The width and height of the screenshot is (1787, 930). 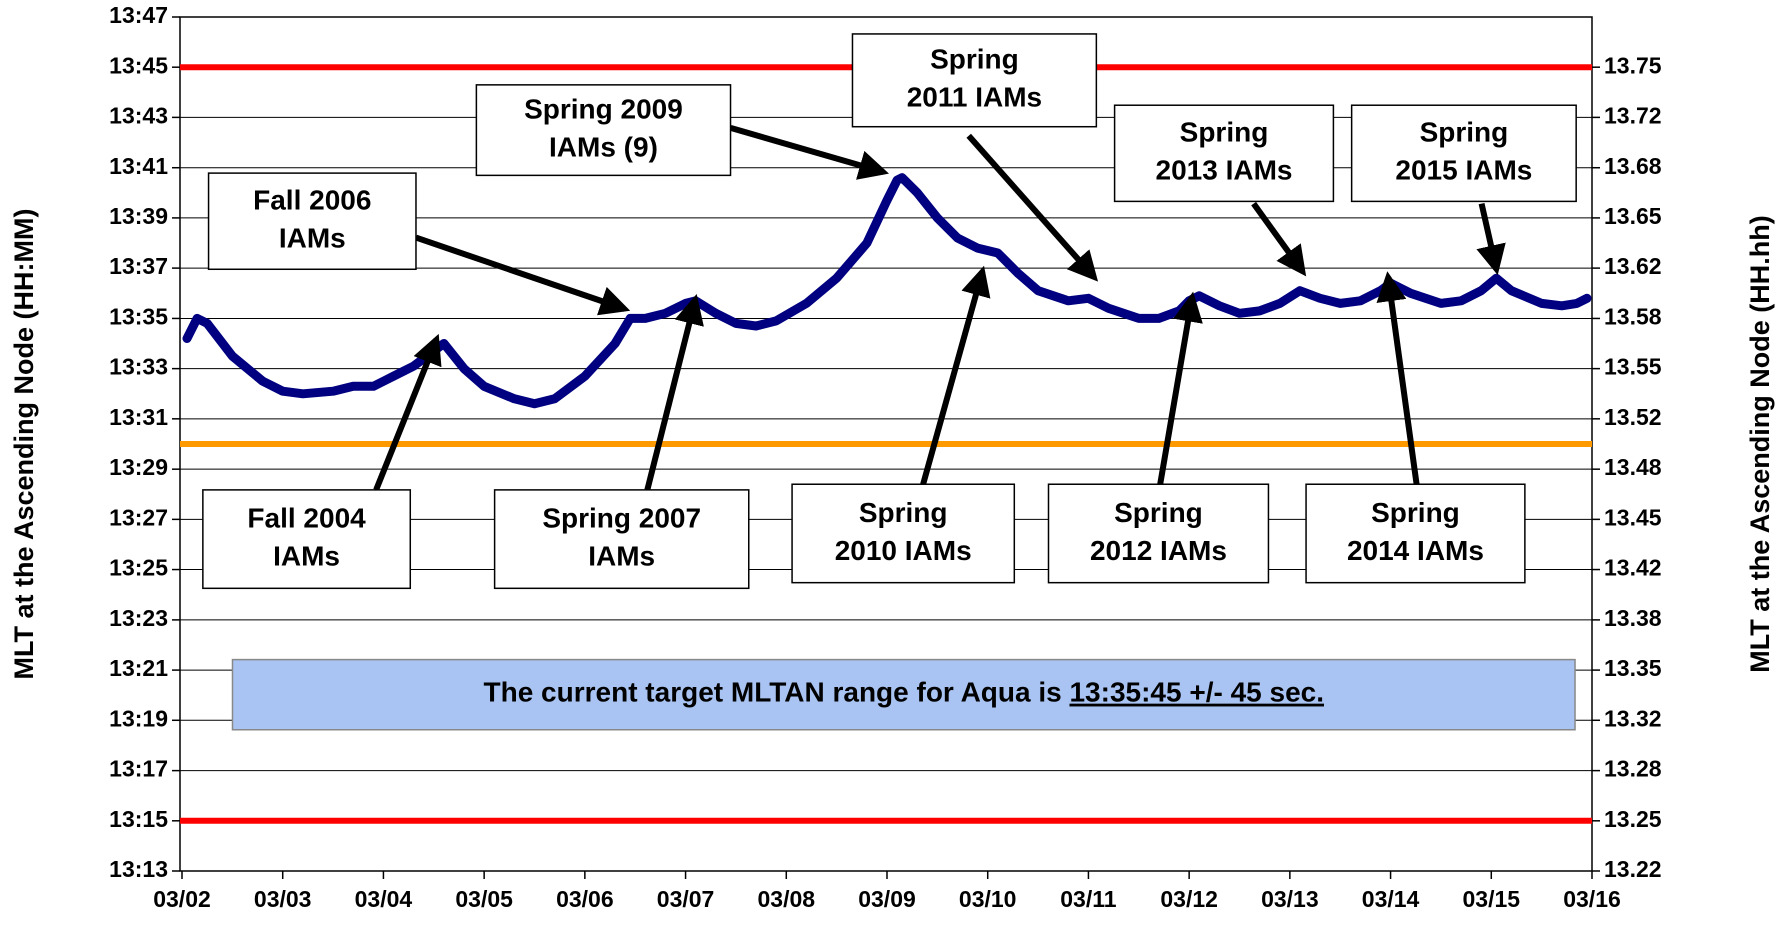 I want to click on y2-tick-label: 13.58, so click(x=1633, y=317).